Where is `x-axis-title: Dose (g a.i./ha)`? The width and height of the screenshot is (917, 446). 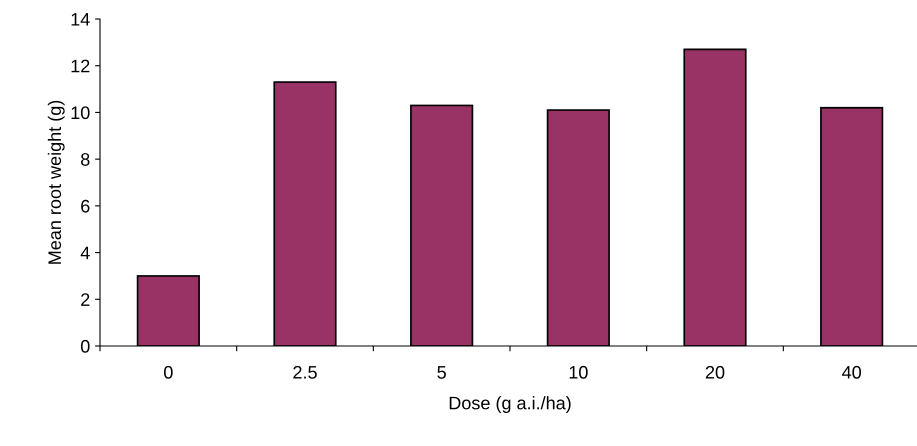 x-axis-title: Dose (g a.i./ha) is located at coordinates (510, 404).